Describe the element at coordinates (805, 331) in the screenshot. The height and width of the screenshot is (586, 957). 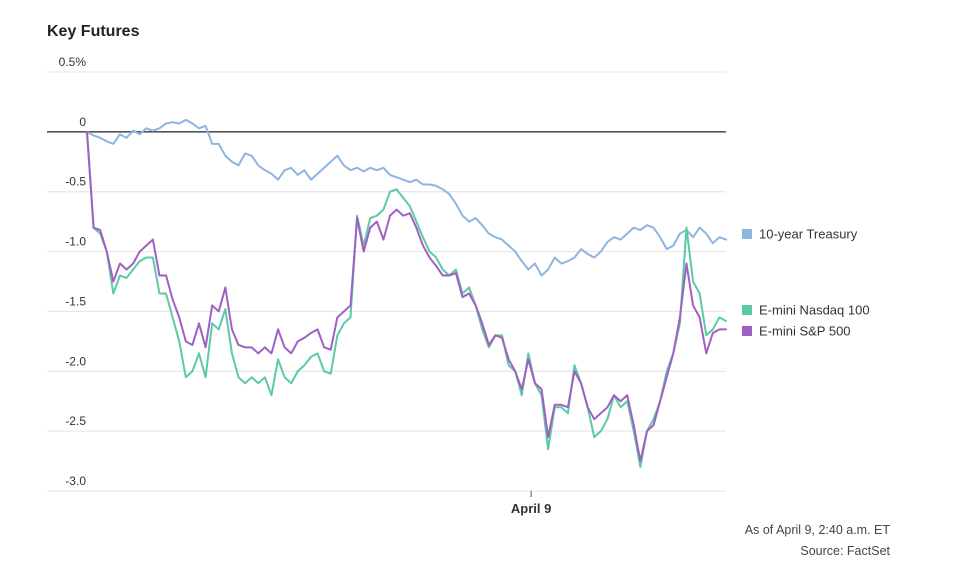
I see `legend-label-sp500: E-mini S&P 500` at that location.